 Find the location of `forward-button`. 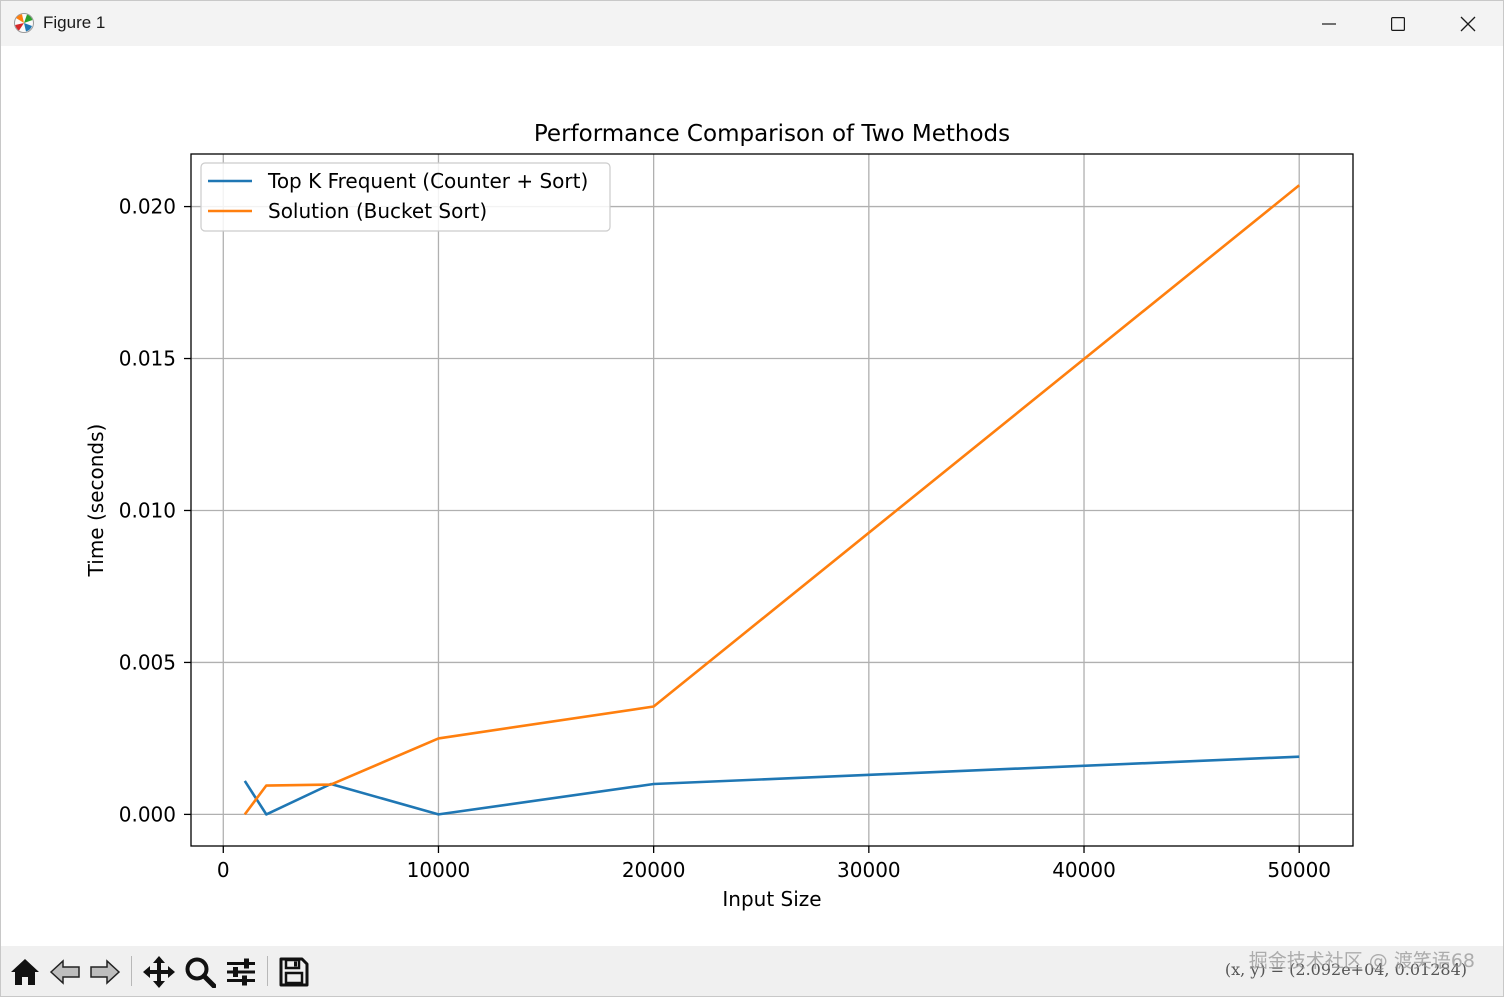

forward-button is located at coordinates (105, 972).